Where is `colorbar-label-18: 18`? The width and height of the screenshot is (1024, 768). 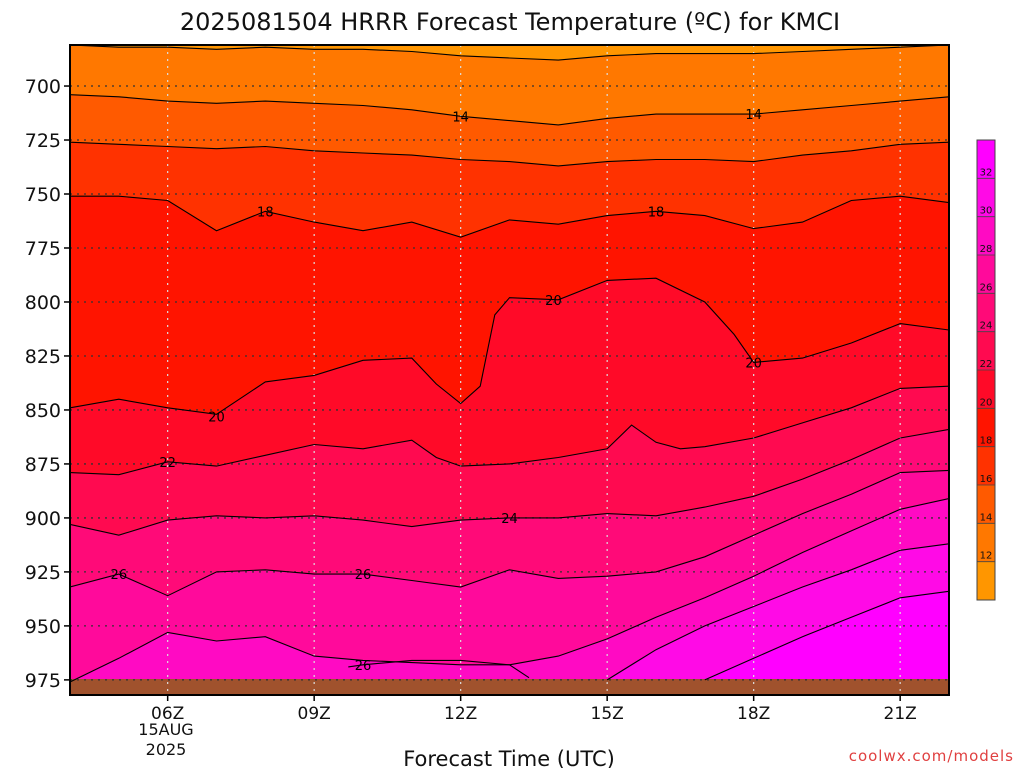
colorbar-label-18: 18 is located at coordinates (986, 441).